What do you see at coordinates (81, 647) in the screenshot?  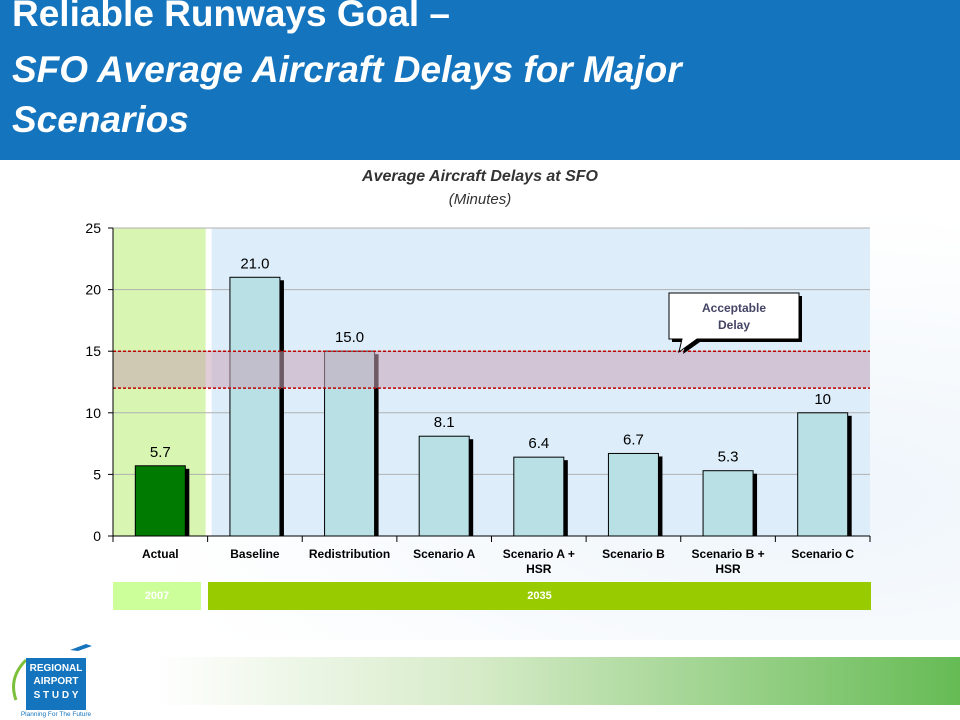 I see `plane-icon` at bounding box center [81, 647].